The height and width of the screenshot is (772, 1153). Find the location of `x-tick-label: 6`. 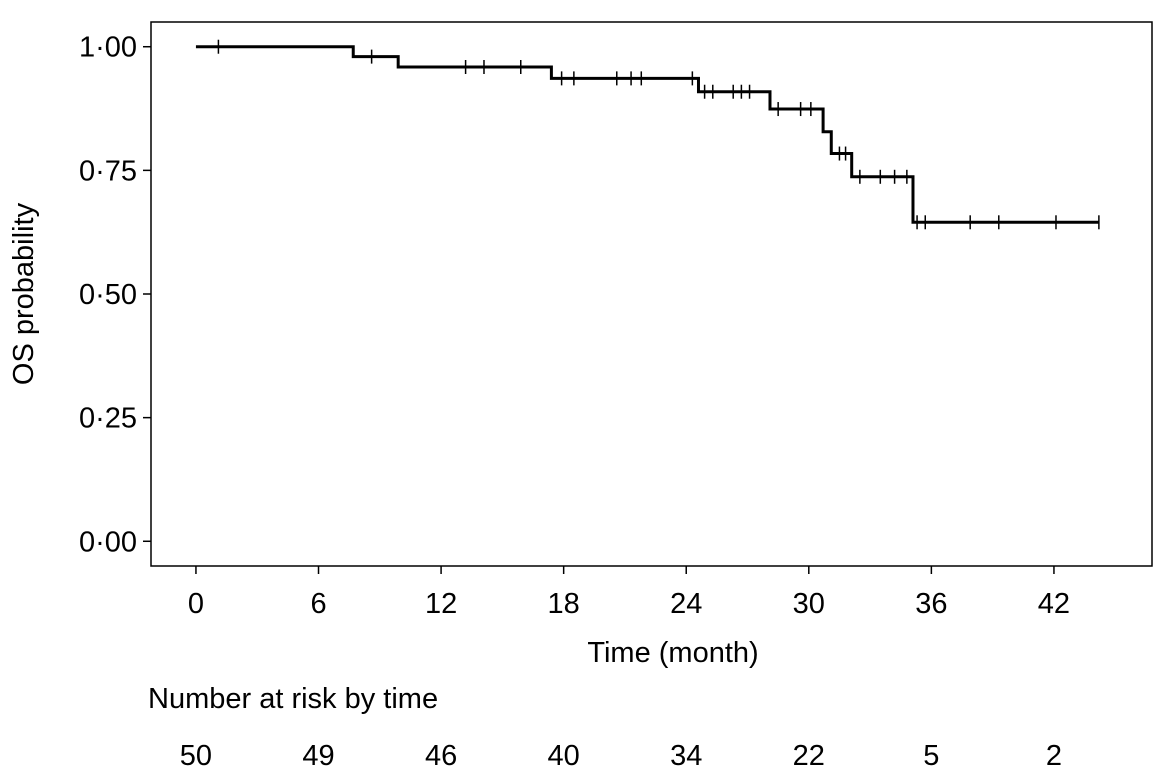

x-tick-label: 6 is located at coordinates (318, 604).